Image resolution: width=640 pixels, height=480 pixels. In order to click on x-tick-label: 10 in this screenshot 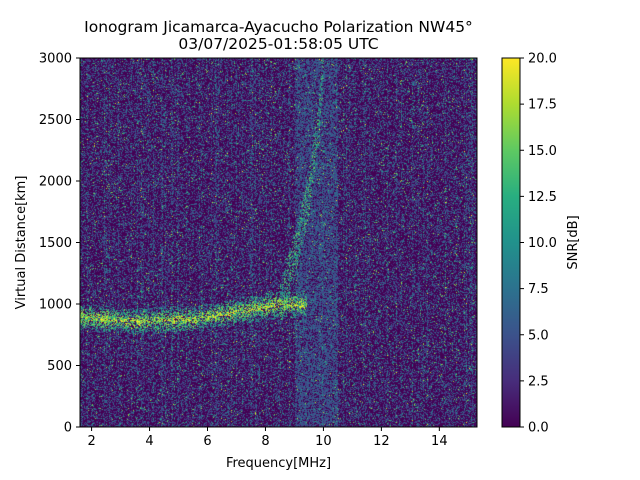, I will do `click(323, 441)`.